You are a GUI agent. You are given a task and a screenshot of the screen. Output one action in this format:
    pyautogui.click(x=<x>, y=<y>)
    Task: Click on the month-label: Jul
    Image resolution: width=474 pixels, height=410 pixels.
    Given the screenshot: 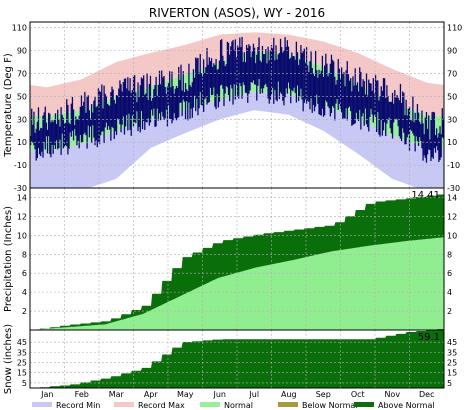 What is the action you would take?
    pyautogui.click(x=253, y=394)
    